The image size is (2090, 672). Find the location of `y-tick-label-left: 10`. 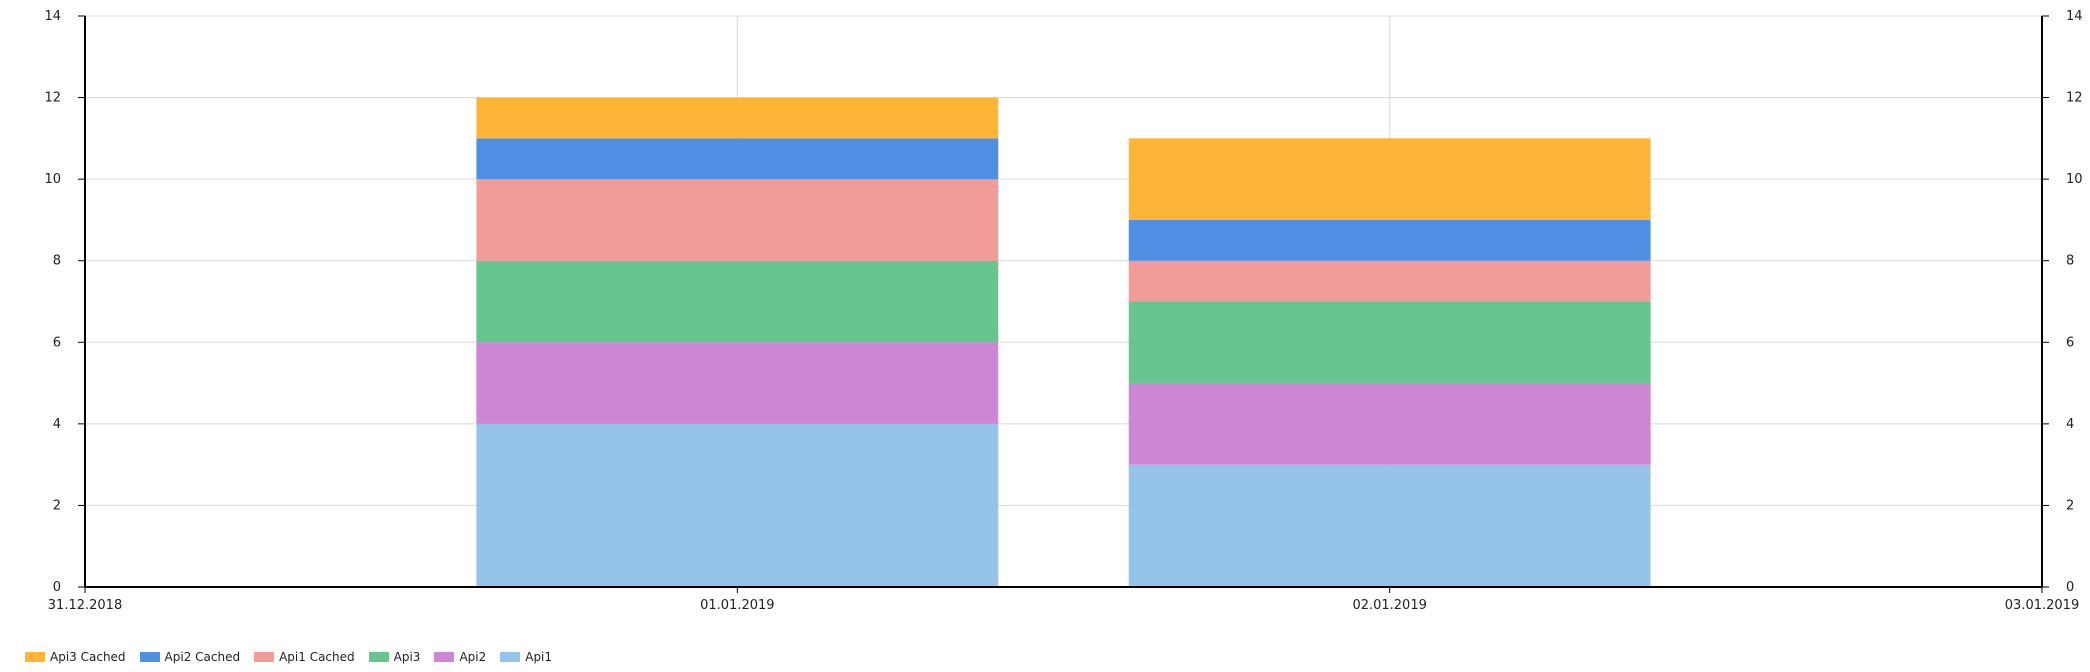

y-tick-label-left: 10 is located at coordinates (52, 179).